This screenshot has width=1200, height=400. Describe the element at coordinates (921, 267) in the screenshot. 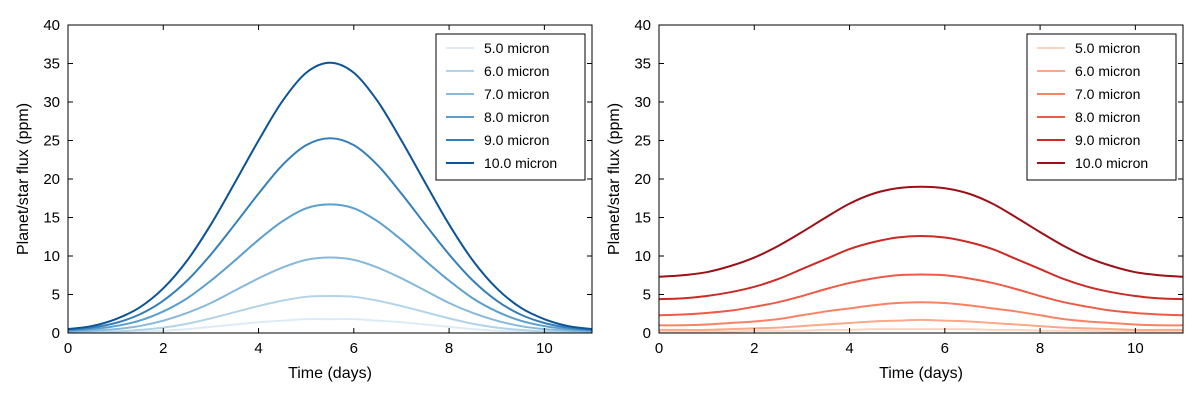

I see `series-line-9-0-micron` at that location.